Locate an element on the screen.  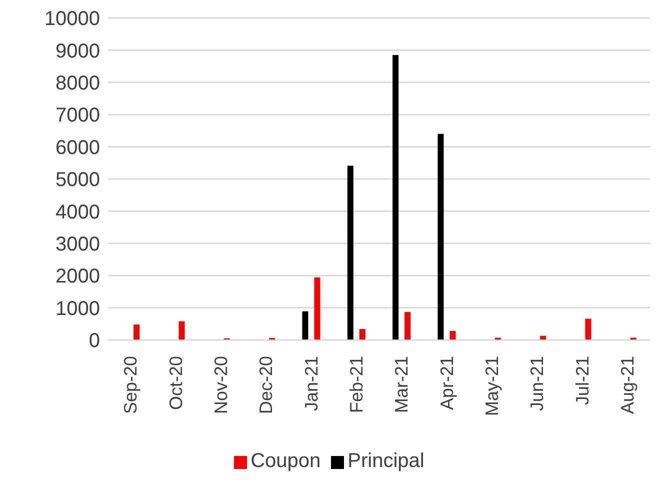
x-tick-label: Mar-21 is located at coordinates (402, 385).